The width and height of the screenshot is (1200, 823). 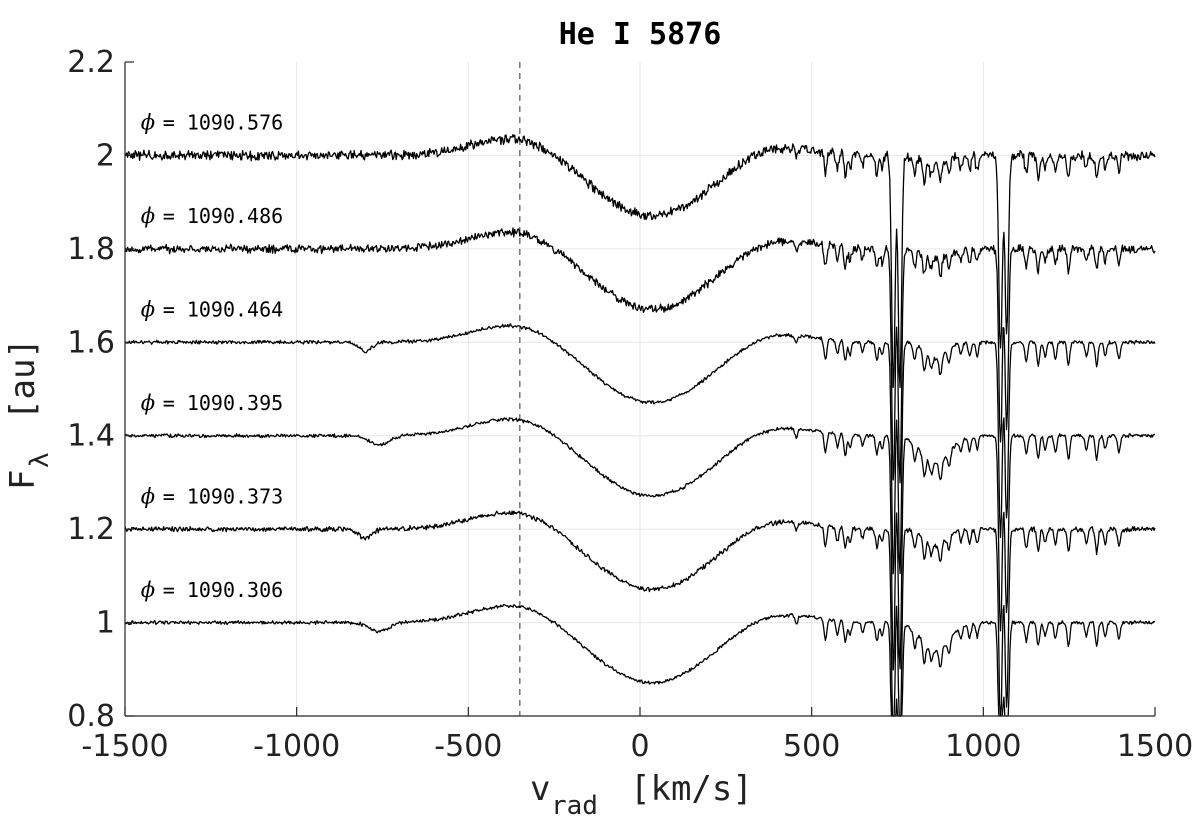 What do you see at coordinates (640, 34) in the screenshot?
I see `chart-title: He I 5876` at bounding box center [640, 34].